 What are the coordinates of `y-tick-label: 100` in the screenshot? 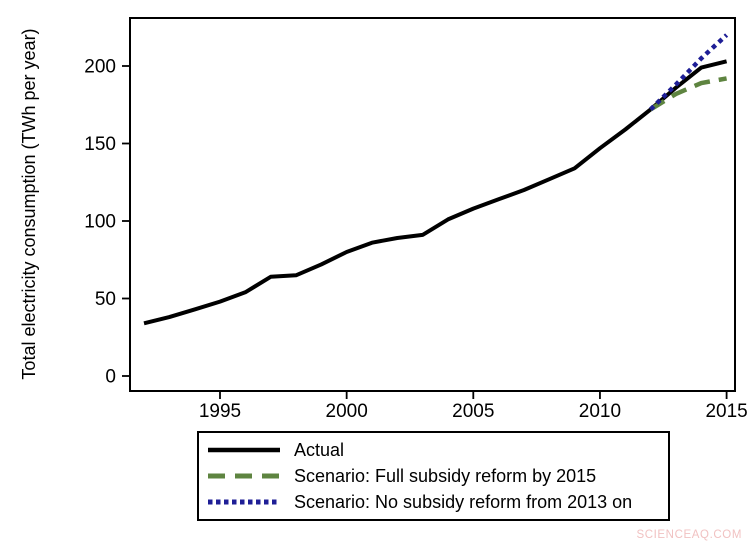 It's located at (100, 222).